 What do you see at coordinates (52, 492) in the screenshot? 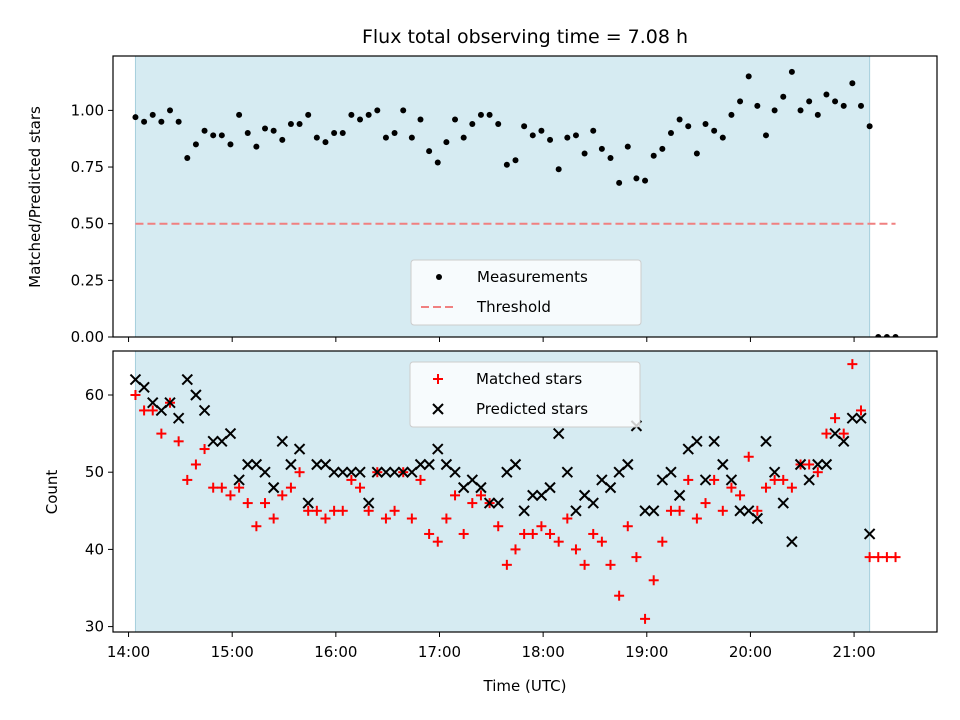
I see `bottom-y-axis-label: Count` at bounding box center [52, 492].